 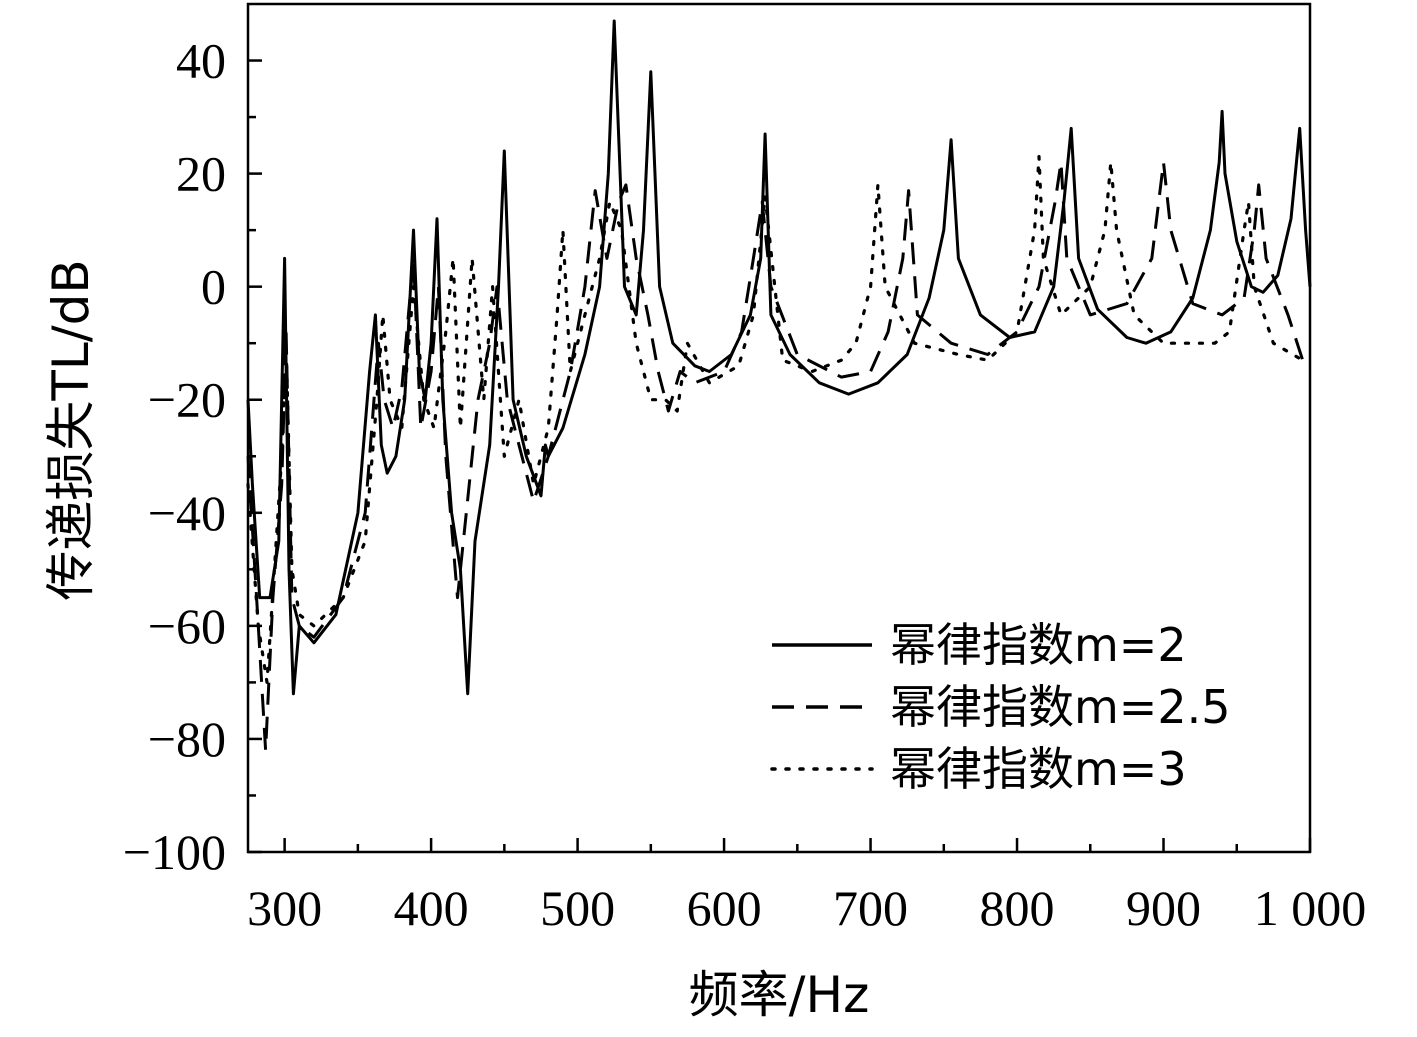 I want to click on y-tick-labels: −100 −80 −60 −40 −20 0 20 40, so click(x=174, y=456).